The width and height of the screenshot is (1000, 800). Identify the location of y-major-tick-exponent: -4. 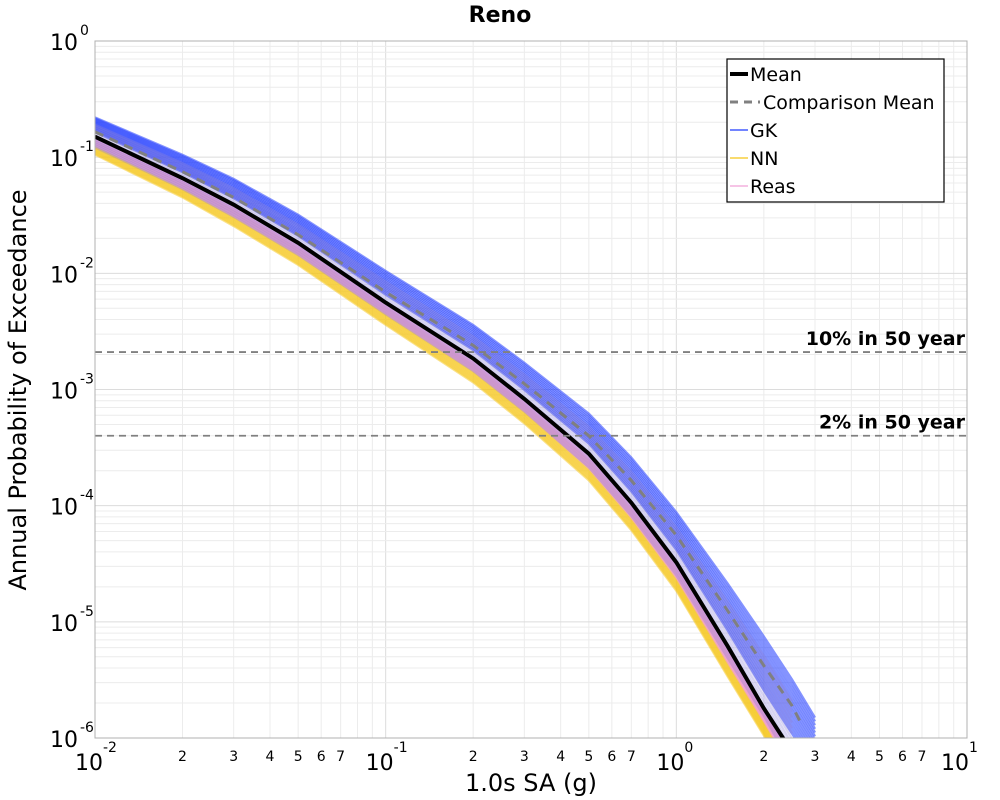
(87, 496).